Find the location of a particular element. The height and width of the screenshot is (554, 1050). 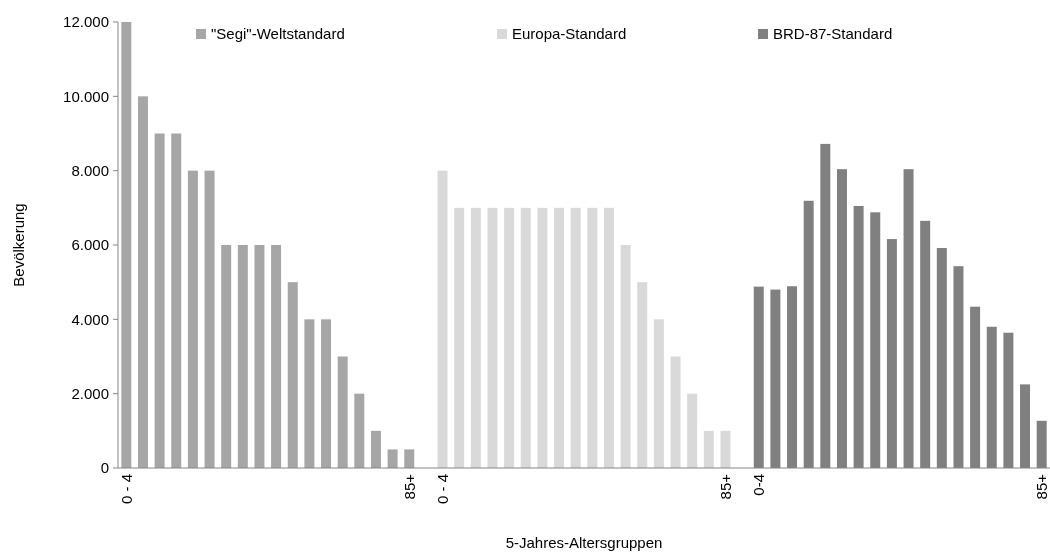

y-axis-title: Bevölkerung is located at coordinates (18, 245).